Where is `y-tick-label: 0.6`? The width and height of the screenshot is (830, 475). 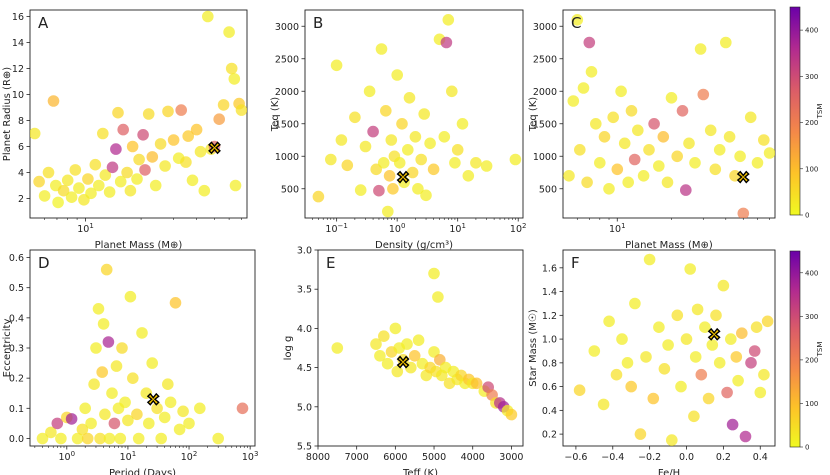 y-tick-label: 0.6 is located at coordinates (16, 258).